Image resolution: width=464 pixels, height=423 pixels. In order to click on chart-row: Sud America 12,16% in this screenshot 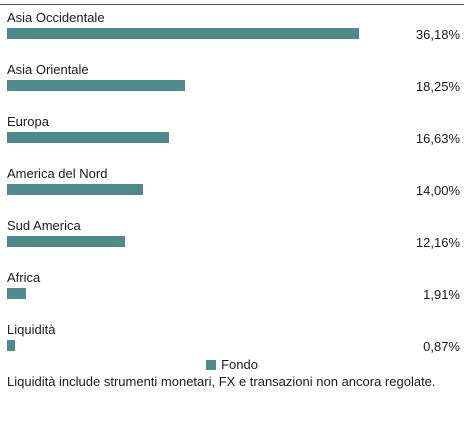, I will do `click(232, 244)`.